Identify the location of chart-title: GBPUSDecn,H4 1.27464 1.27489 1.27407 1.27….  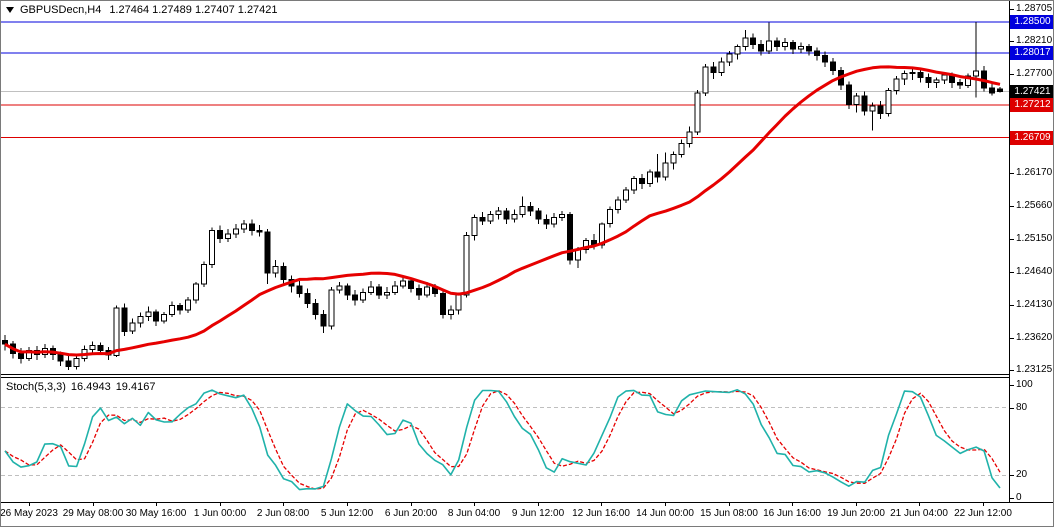
(142, 10).